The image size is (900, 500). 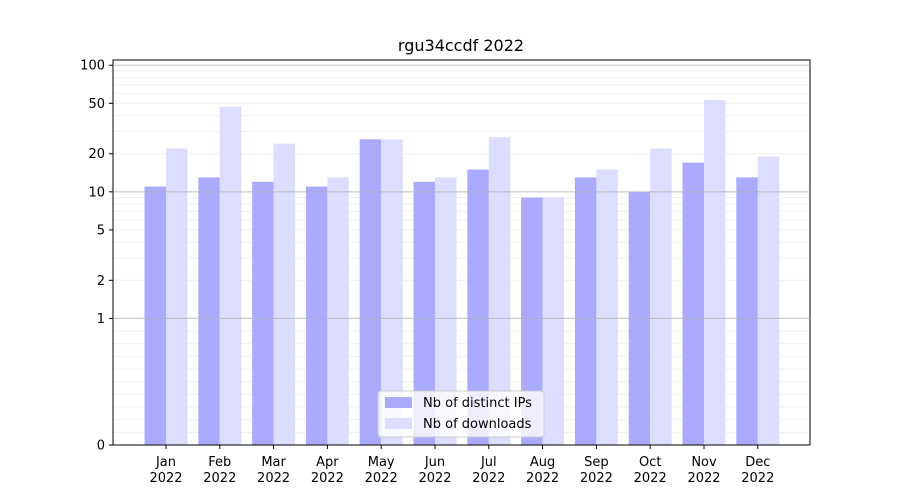 I want to click on legend-box, so click(x=461, y=414).